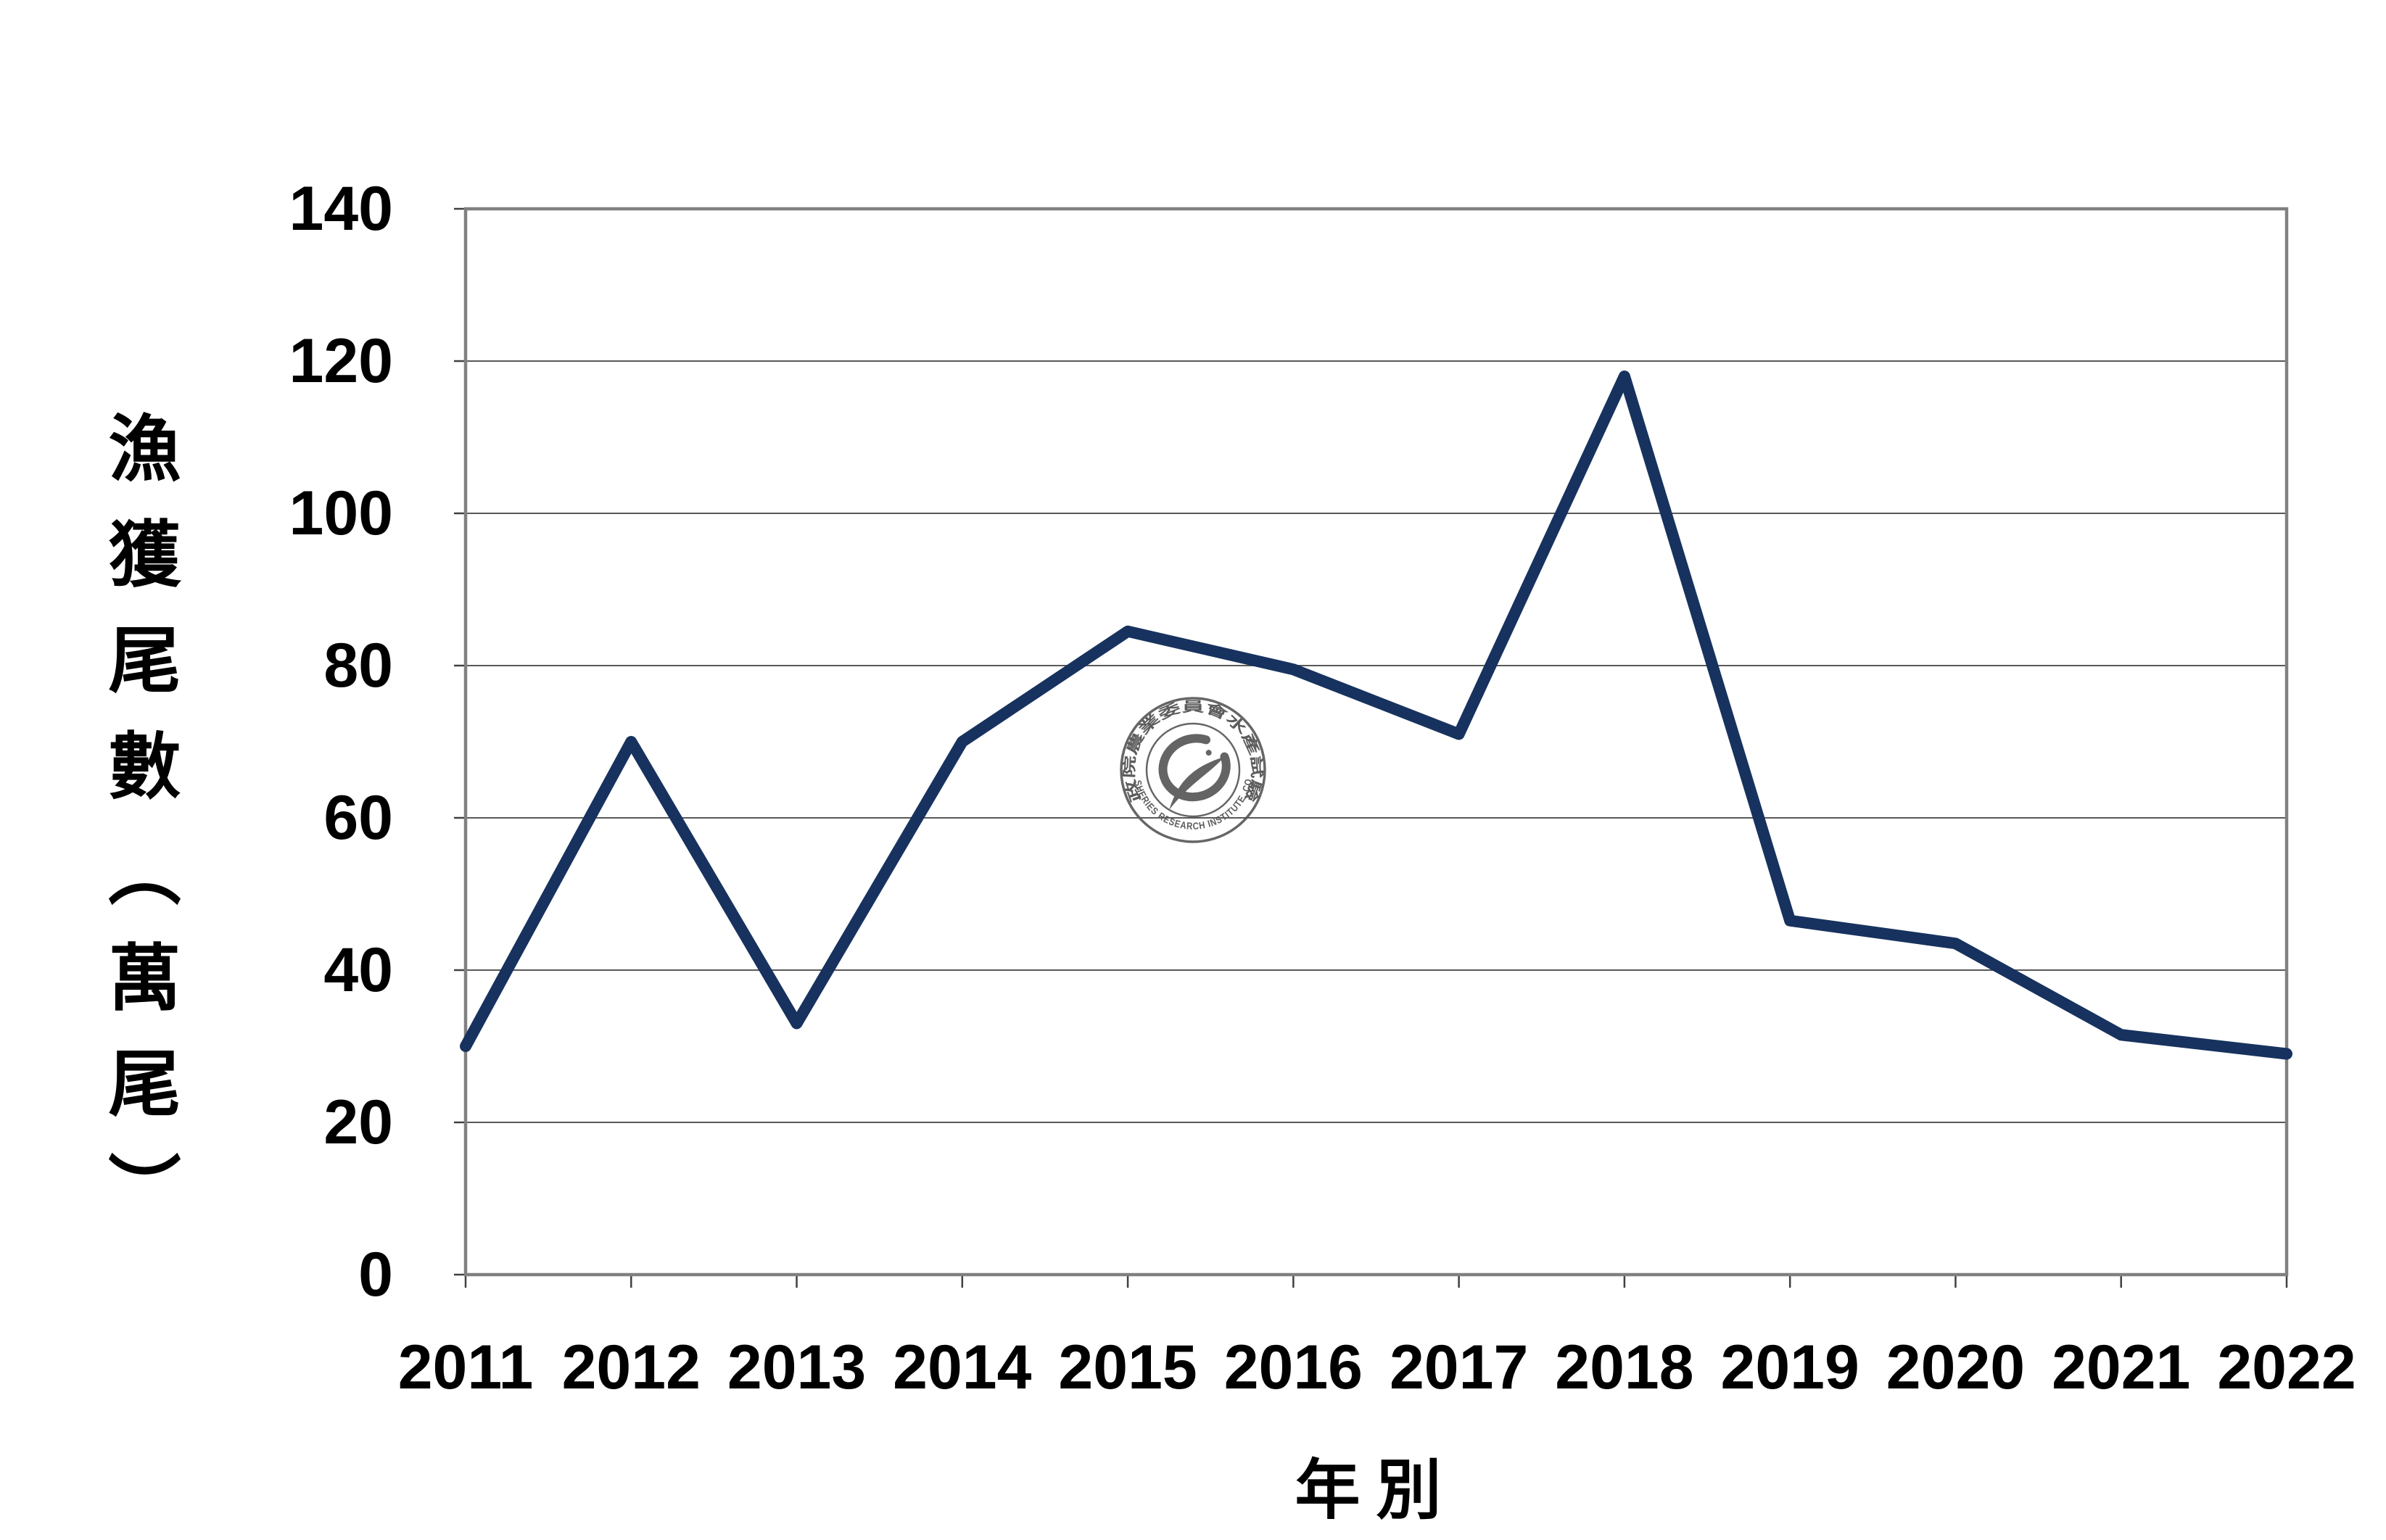 Image resolution: width=2386 pixels, height=1540 pixels. Describe the element at coordinates (1127, 1367) in the screenshot. I see `x-tick-label: 2015` at that location.